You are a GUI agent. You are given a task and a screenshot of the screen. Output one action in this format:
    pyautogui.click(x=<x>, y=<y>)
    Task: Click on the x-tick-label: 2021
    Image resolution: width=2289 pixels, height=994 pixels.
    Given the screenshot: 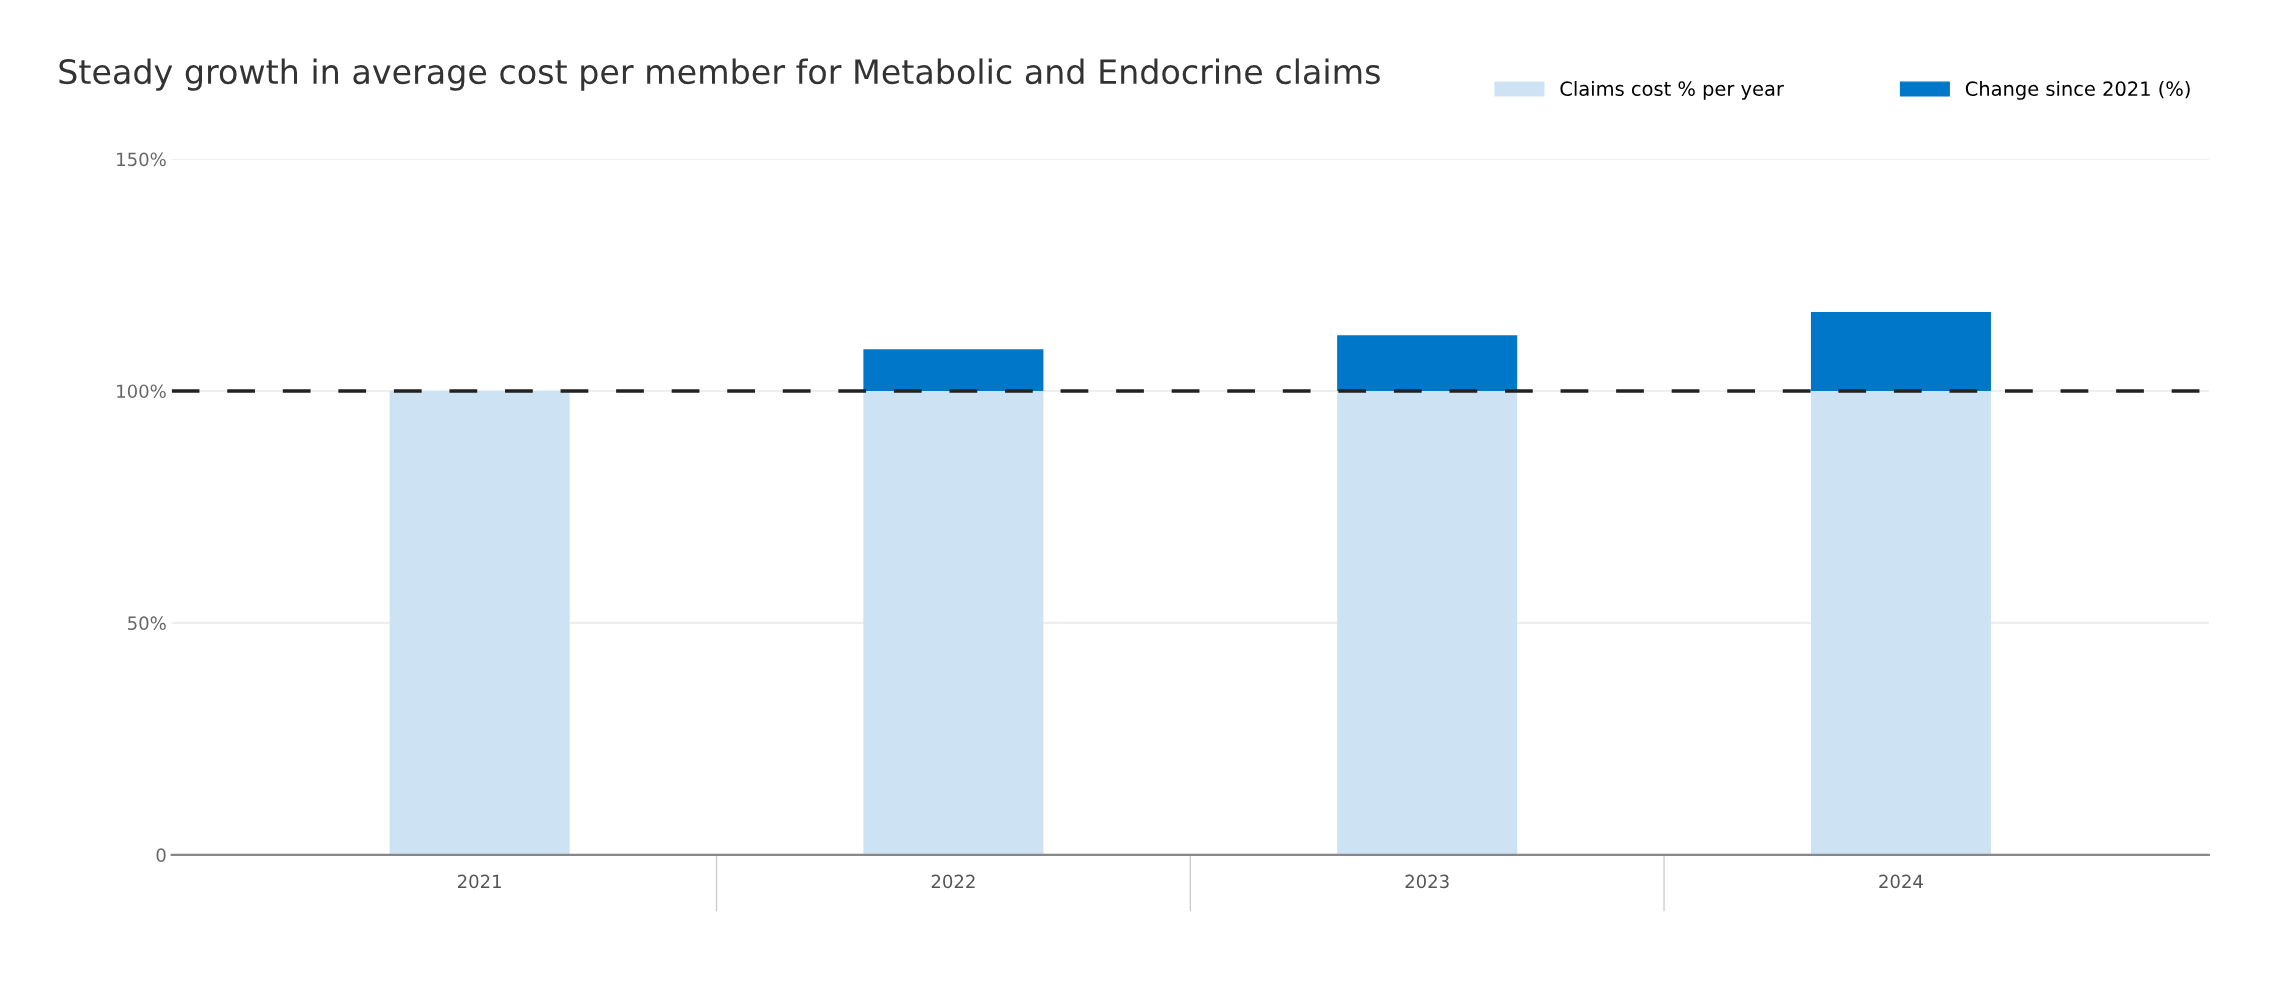 What is the action you would take?
    pyautogui.click(x=479, y=881)
    